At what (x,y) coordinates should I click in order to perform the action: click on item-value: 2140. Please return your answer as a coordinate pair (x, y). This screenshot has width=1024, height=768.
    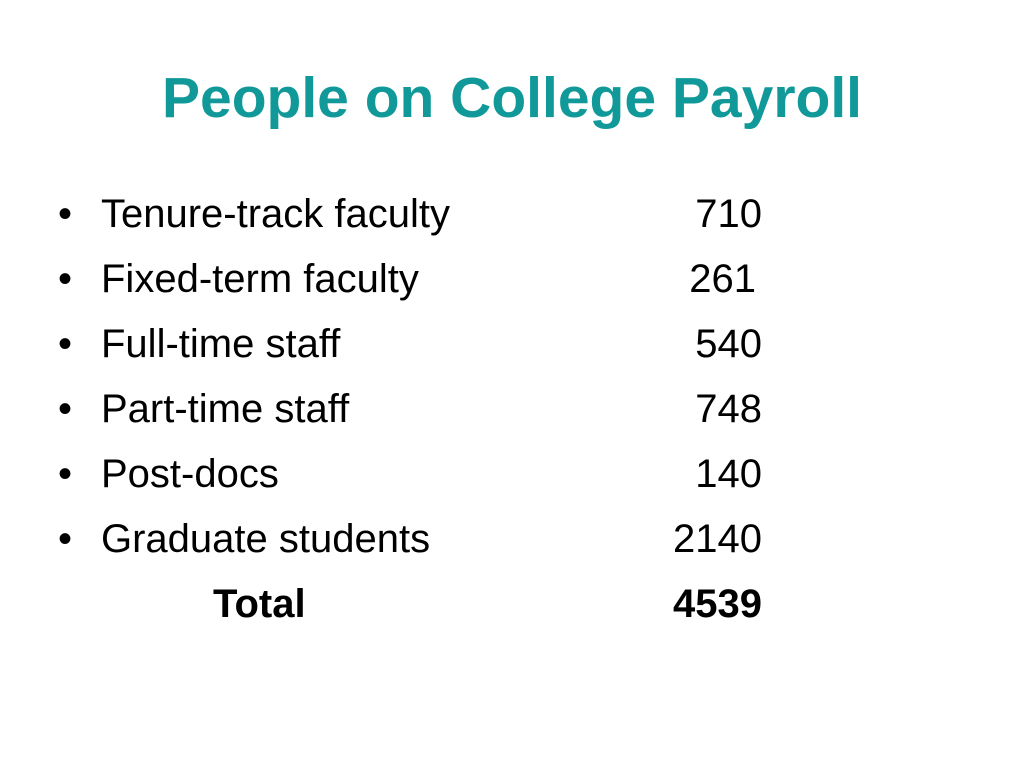
    Looking at the image, I should click on (717, 539).